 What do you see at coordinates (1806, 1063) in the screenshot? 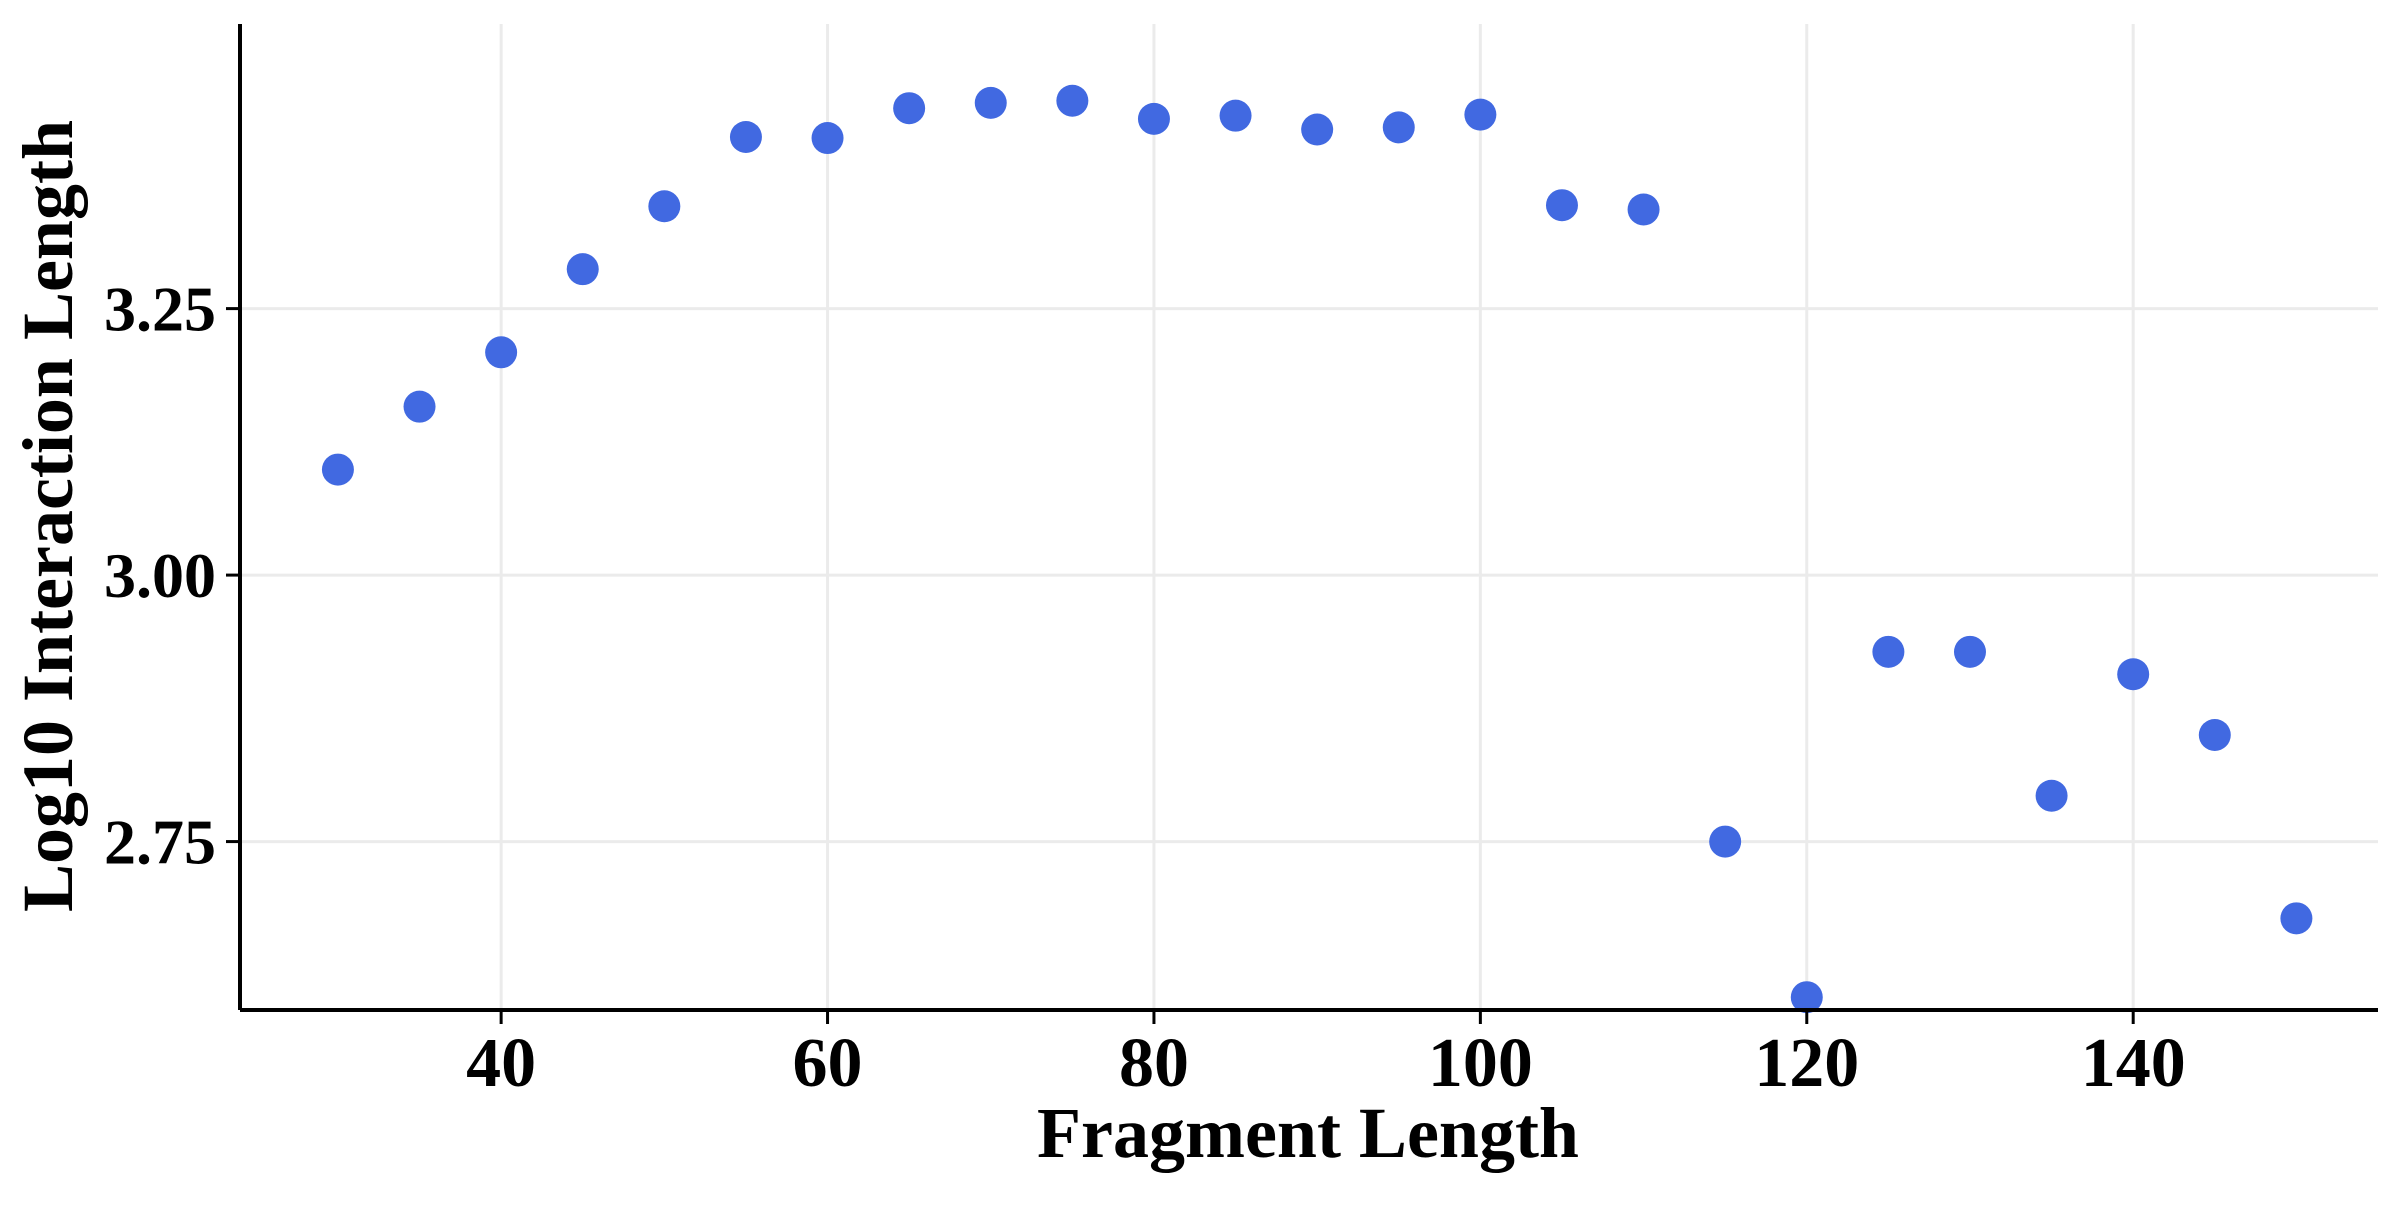
I see `x-tick-label: 120` at bounding box center [1806, 1063].